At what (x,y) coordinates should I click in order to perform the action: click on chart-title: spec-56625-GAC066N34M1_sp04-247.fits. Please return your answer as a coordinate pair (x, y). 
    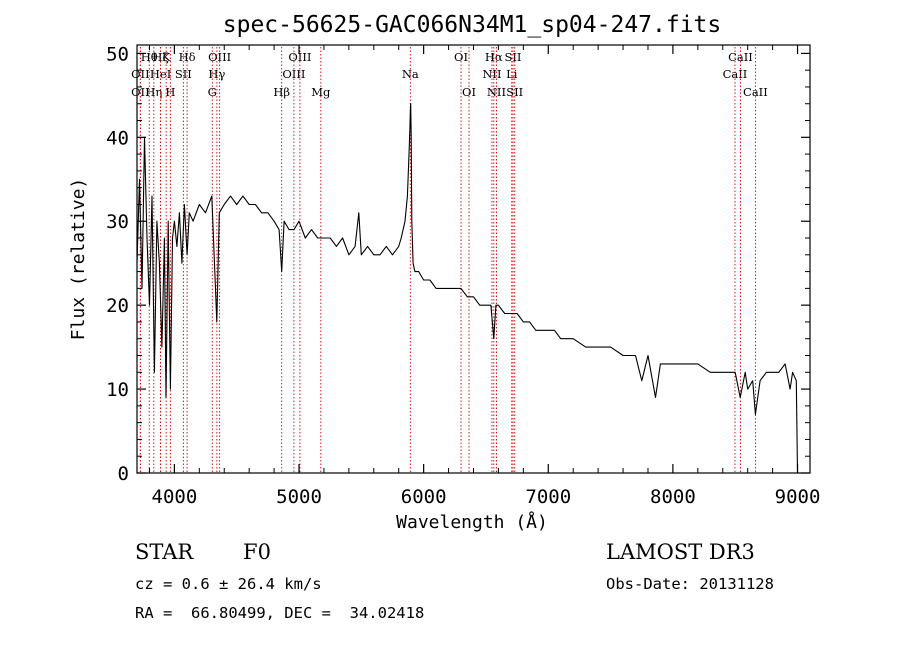
    Looking at the image, I should click on (472, 25).